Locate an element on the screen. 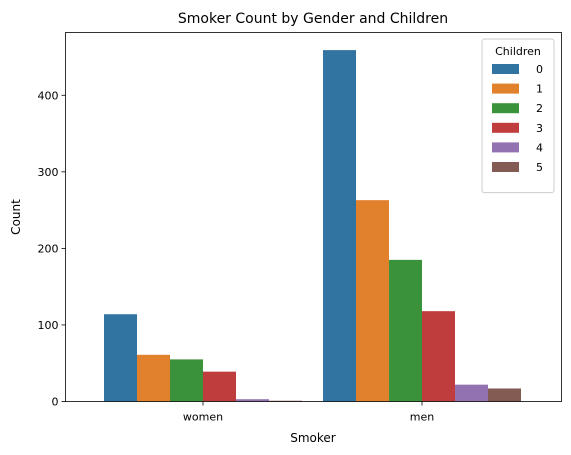 The width and height of the screenshot is (571, 455). legend: Children 0 1 2 3 4 5 is located at coordinates (518, 116).